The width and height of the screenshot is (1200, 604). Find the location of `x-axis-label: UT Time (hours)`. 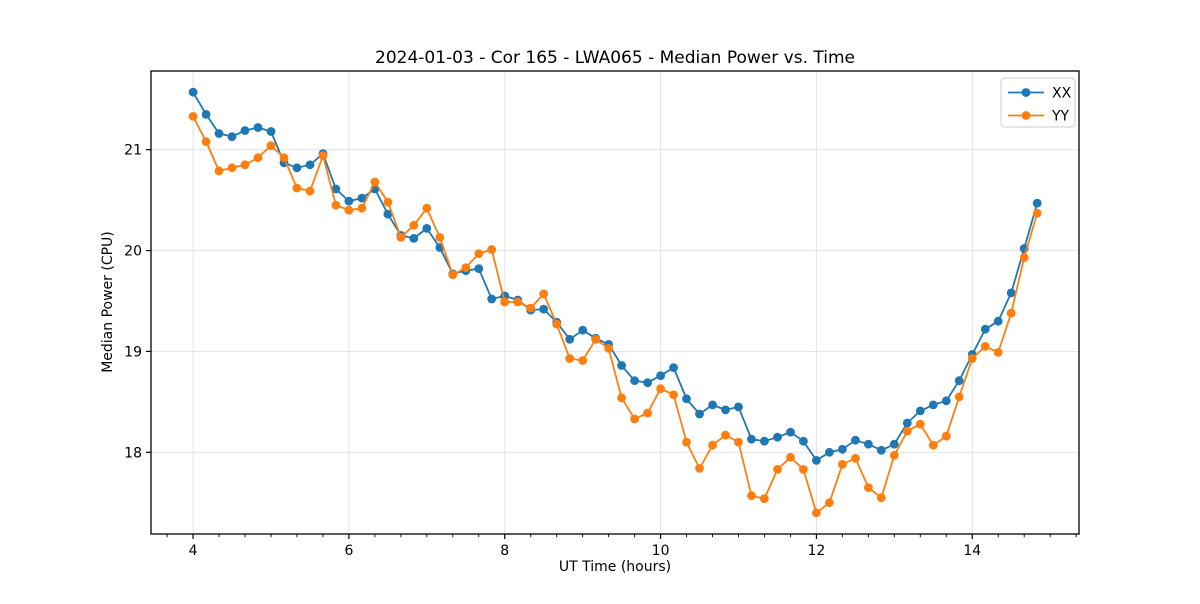

x-axis-label: UT Time (hours) is located at coordinates (615, 567).